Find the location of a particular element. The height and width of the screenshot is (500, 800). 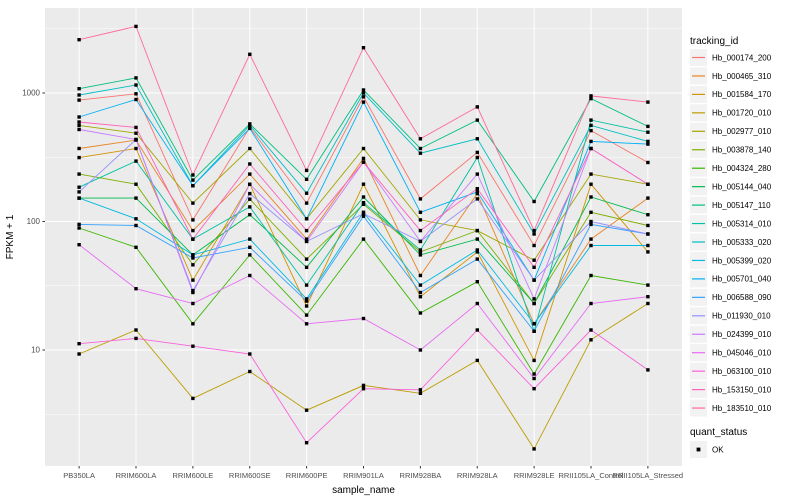

legend-label: Hb_001584_170 is located at coordinates (742, 94).